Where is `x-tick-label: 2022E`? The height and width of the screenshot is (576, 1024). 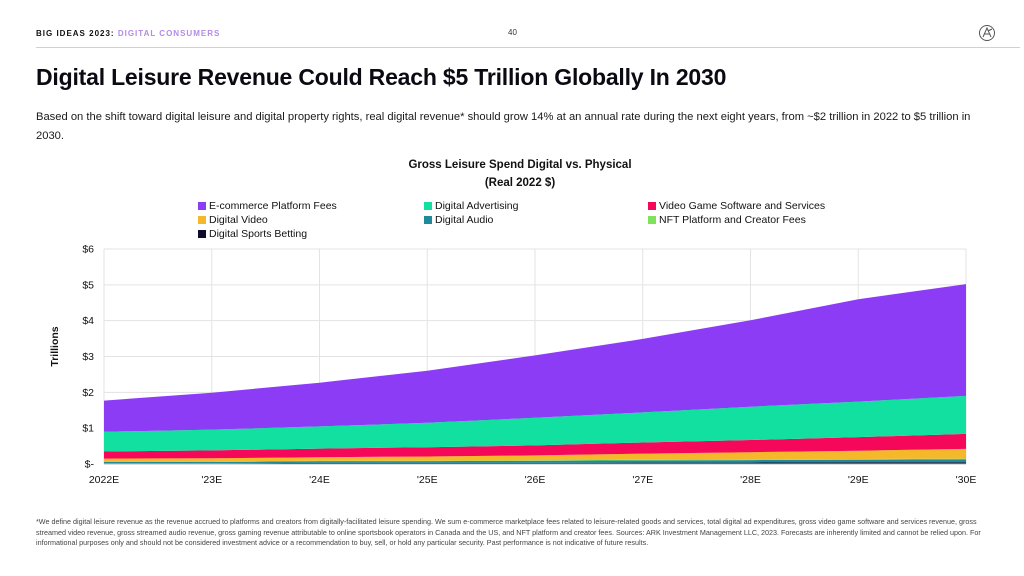 x-tick-label: 2022E is located at coordinates (104, 480).